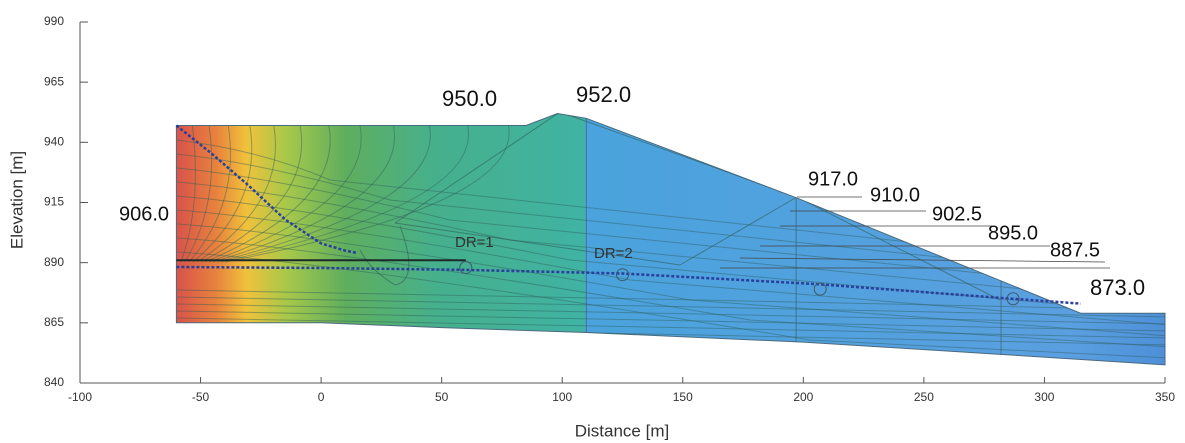  Describe the element at coordinates (54, 262) in the screenshot. I see `y-tick-label: 890` at that location.